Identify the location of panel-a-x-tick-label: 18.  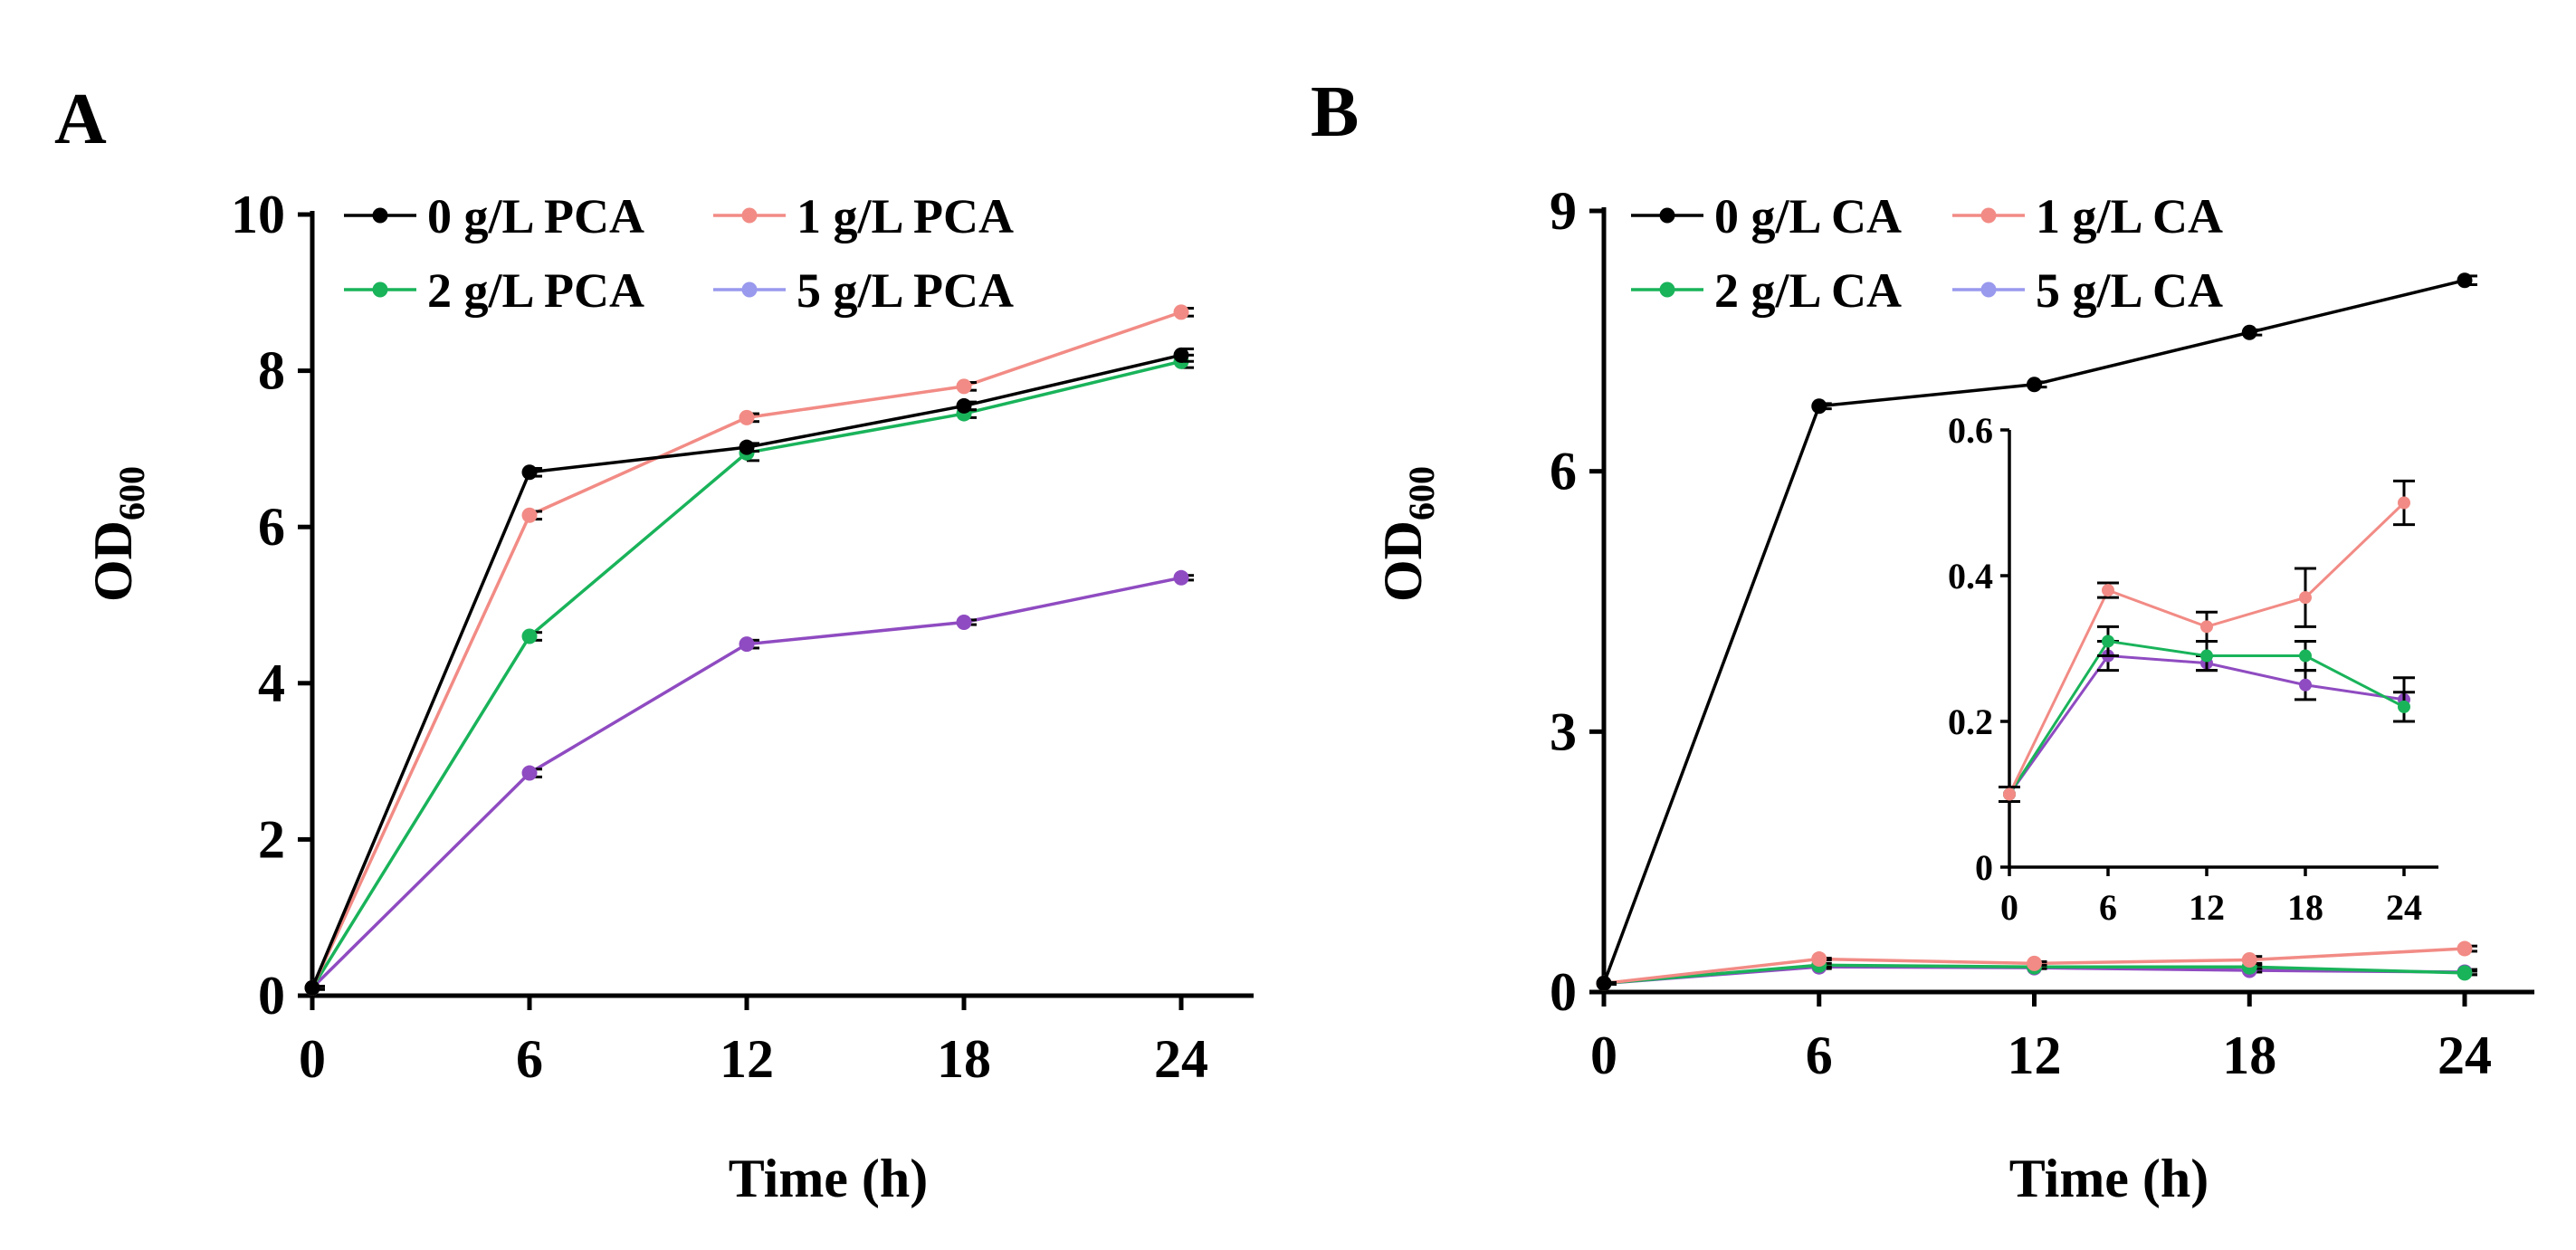
(964, 1059).